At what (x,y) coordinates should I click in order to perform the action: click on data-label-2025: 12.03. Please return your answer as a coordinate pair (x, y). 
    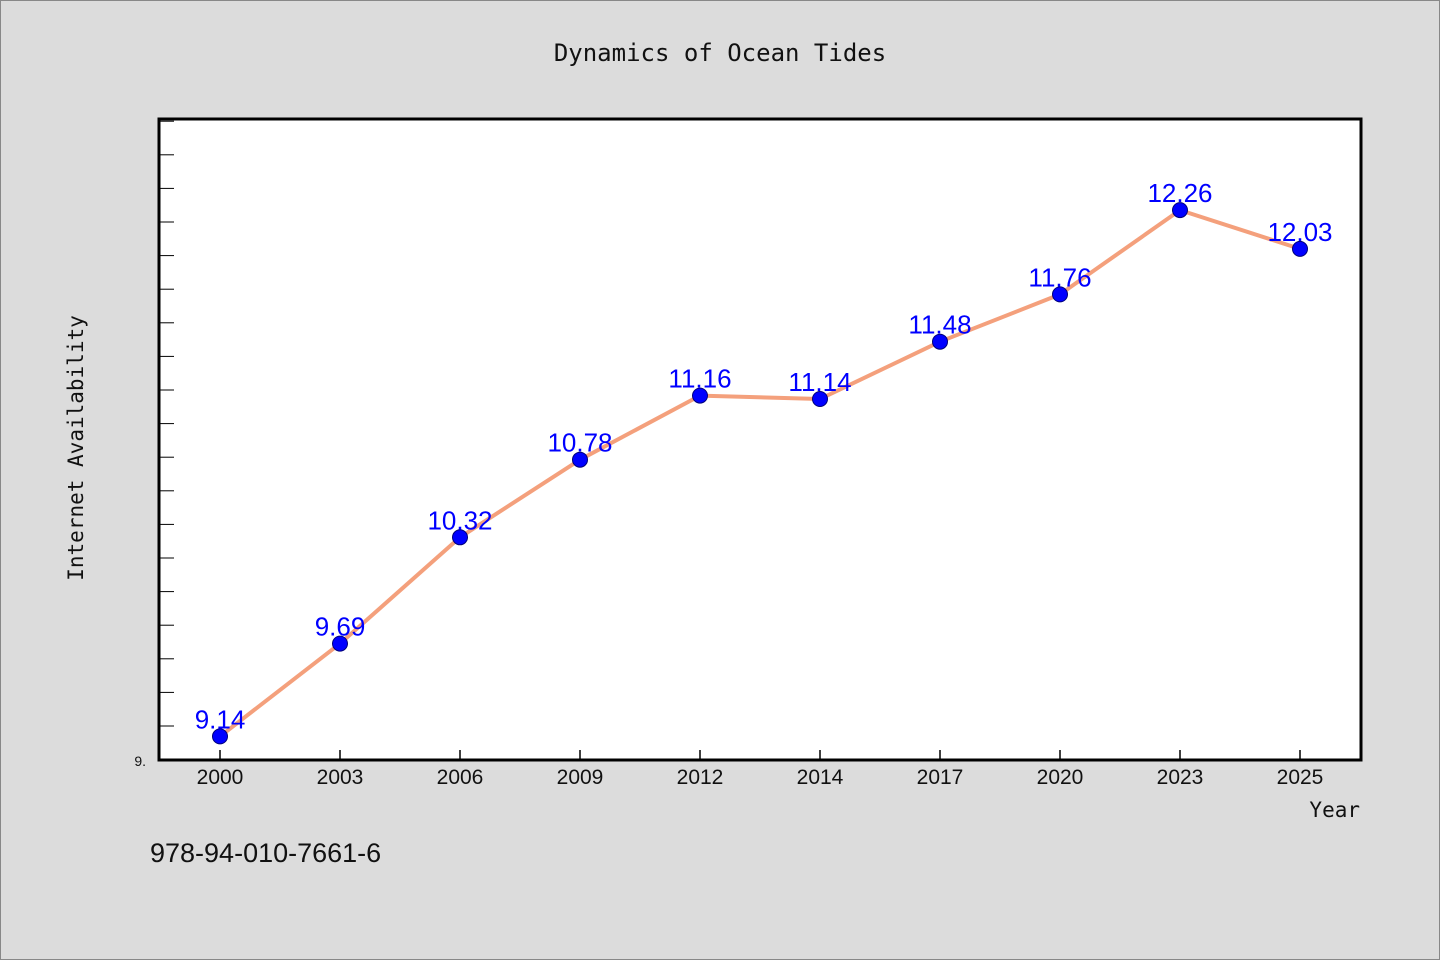
    Looking at the image, I should click on (1299, 232).